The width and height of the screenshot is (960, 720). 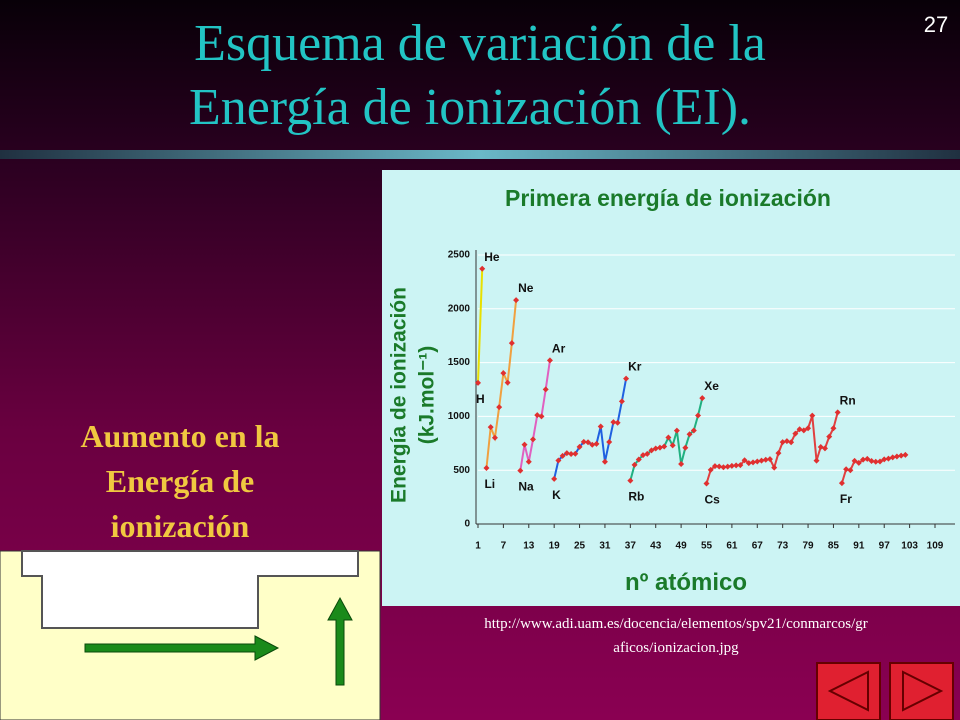 I want to click on chart-title: Primera energía de ionización, so click(x=668, y=198).